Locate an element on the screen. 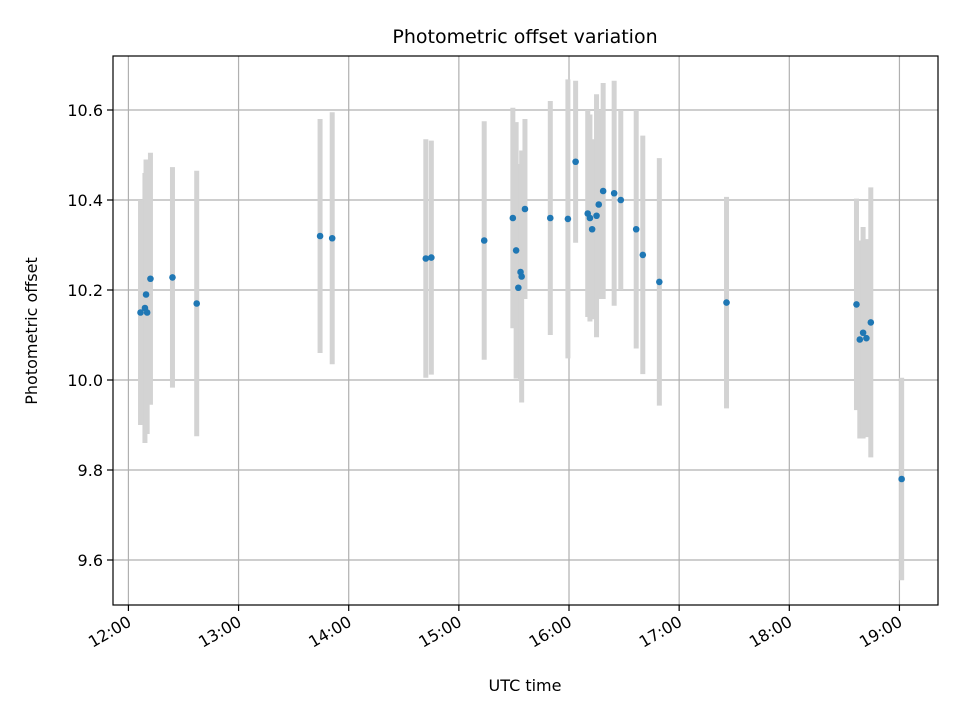  y-axis: 9.6 9.8 10.0 10.2 10.4 10.6 is located at coordinates (90, 335).